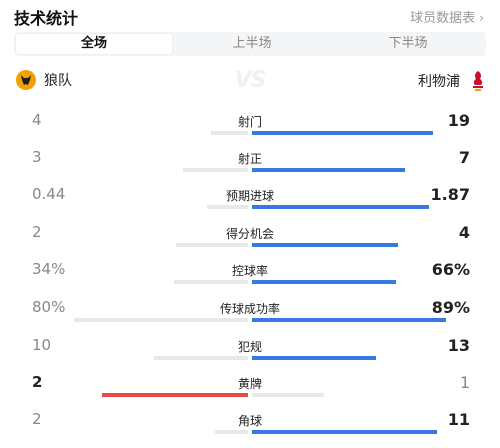  What do you see at coordinates (443, 18) in the screenshot?
I see `player-stats-link-label: 球员数据表` at bounding box center [443, 18].